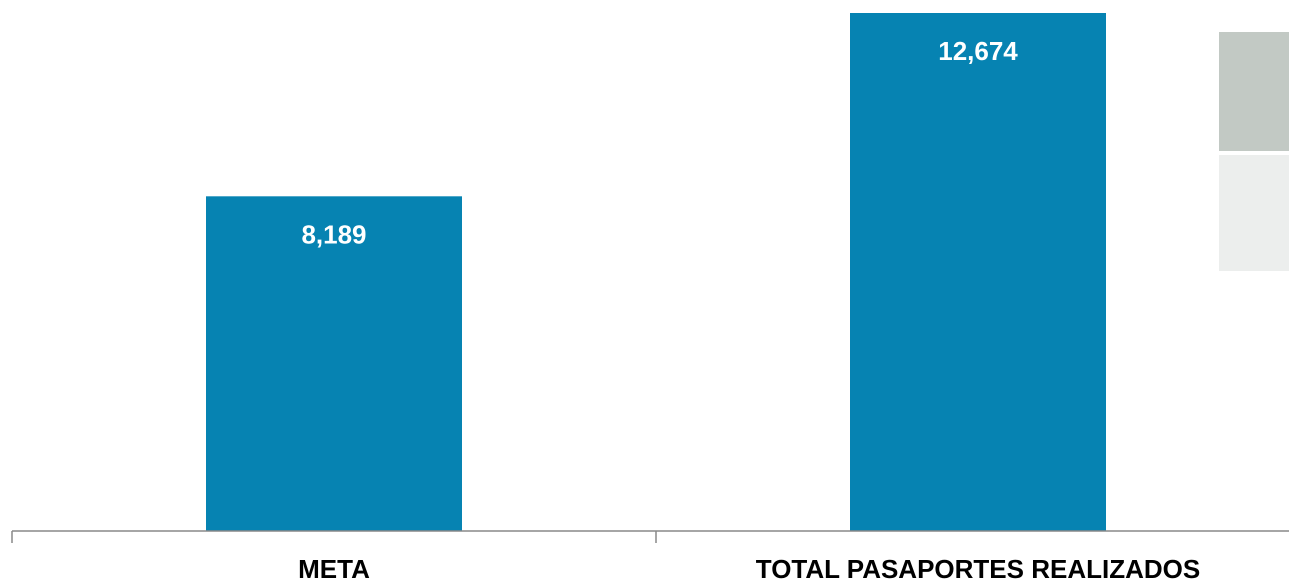 The image size is (1289, 586). Describe the element at coordinates (334, 569) in the screenshot. I see `category-label-0: META` at that location.